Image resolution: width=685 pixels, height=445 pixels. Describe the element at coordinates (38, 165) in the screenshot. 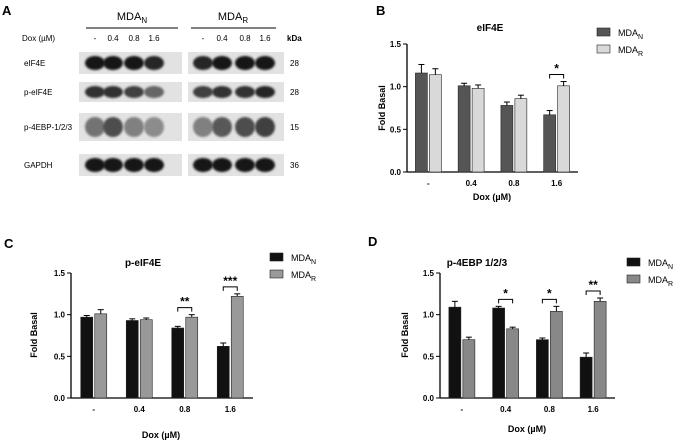

I see `blot-row-label: GAPDH` at that location.